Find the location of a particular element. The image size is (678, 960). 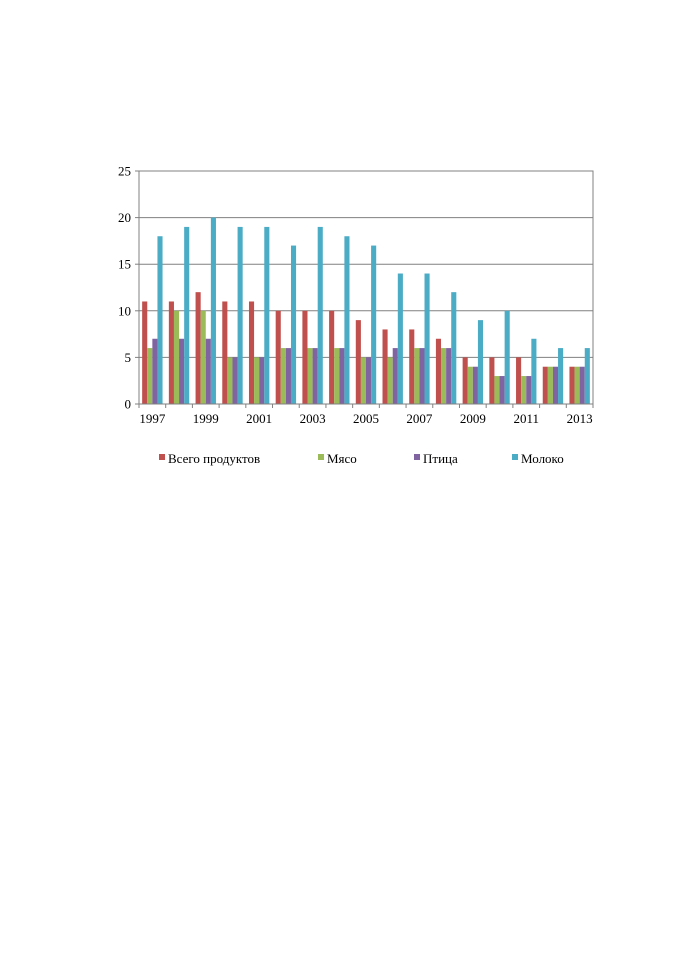

legend-label: Птица is located at coordinates (440, 458).